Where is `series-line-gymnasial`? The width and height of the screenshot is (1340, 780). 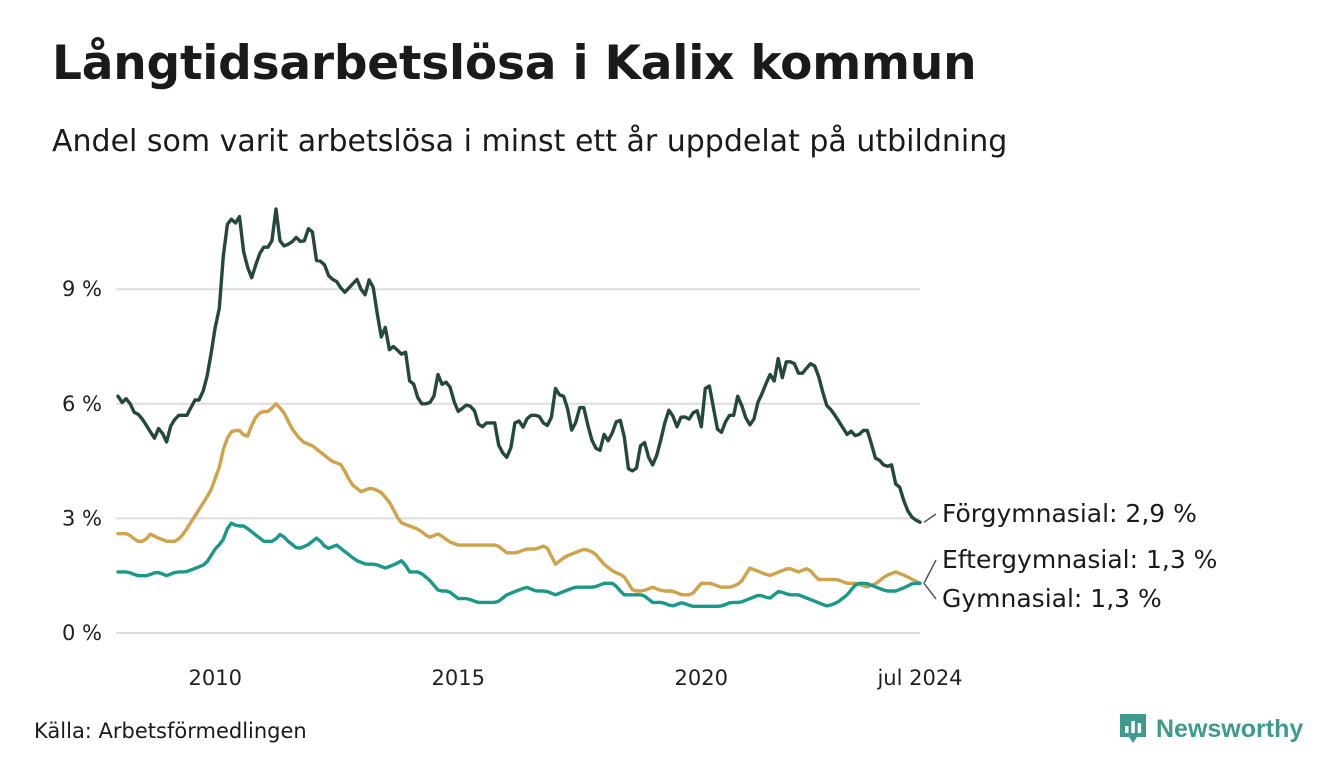
series-line-gymnasial is located at coordinates (519, 564).